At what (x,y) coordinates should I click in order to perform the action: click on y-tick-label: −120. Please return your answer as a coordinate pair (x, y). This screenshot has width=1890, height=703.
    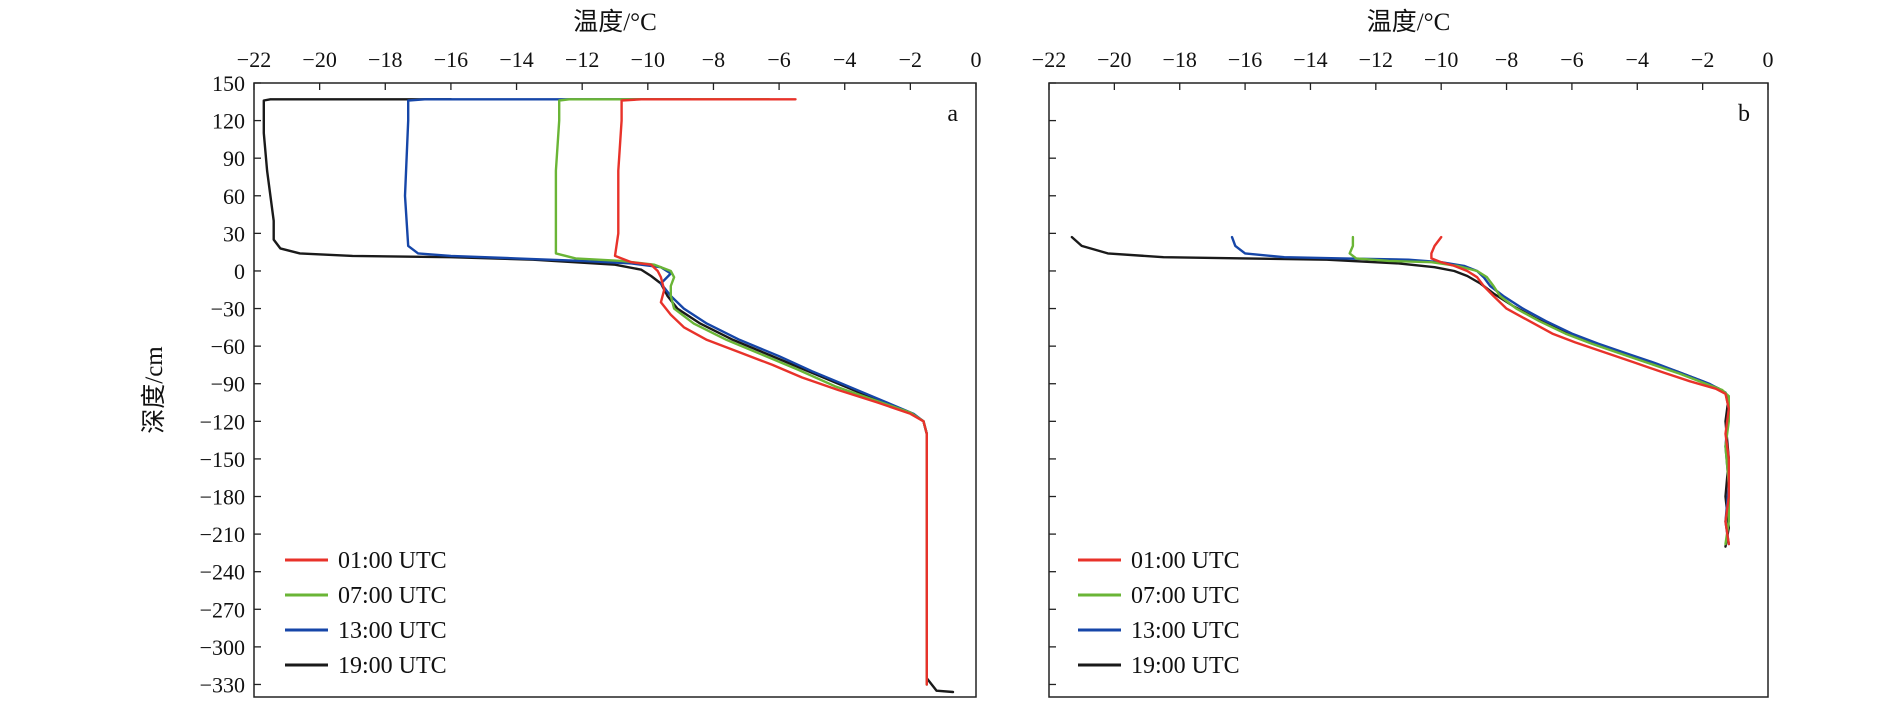
    Looking at the image, I should click on (222, 421).